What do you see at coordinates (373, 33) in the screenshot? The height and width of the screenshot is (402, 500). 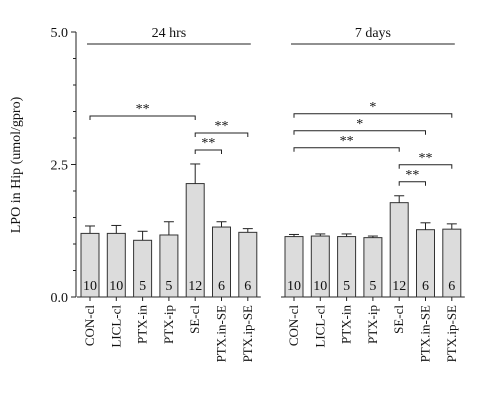 I see `group-label: 7 days` at bounding box center [373, 33].